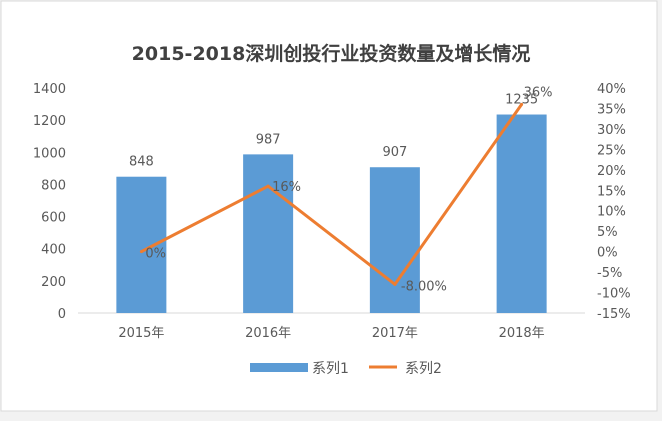  Describe the element at coordinates (607, 232) in the screenshot. I see `right-y-tick-label: 5%` at that location.